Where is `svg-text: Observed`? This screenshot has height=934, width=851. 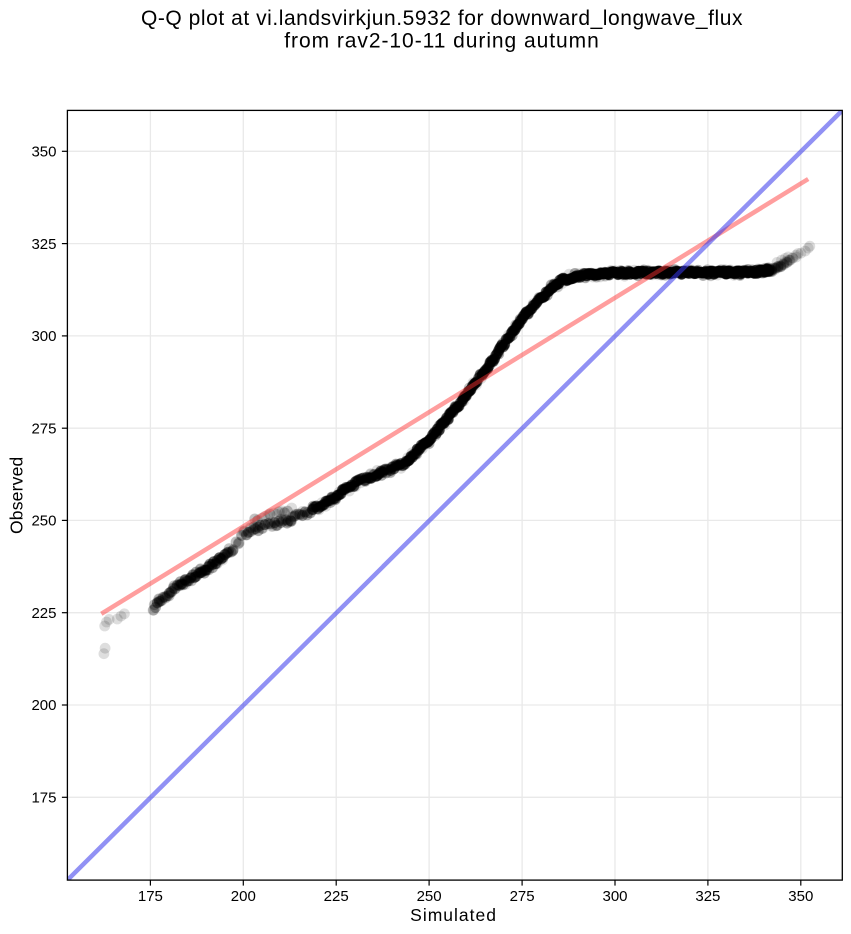
svg-text: Observed is located at coordinates (16, 495).